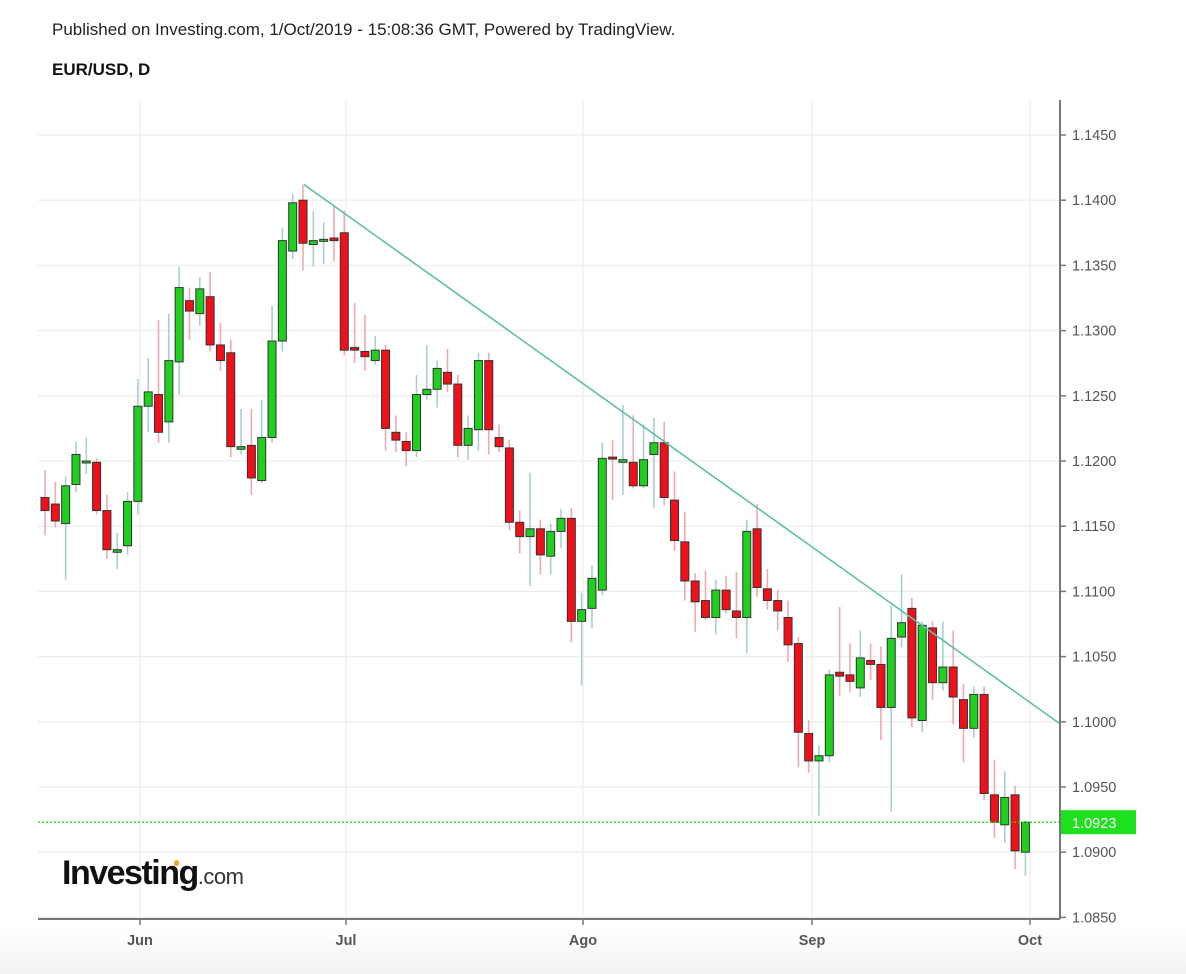 The image size is (1186, 974). Describe the element at coordinates (1094, 332) in the screenshot. I see `y-tick-label: 1.1300` at that location.